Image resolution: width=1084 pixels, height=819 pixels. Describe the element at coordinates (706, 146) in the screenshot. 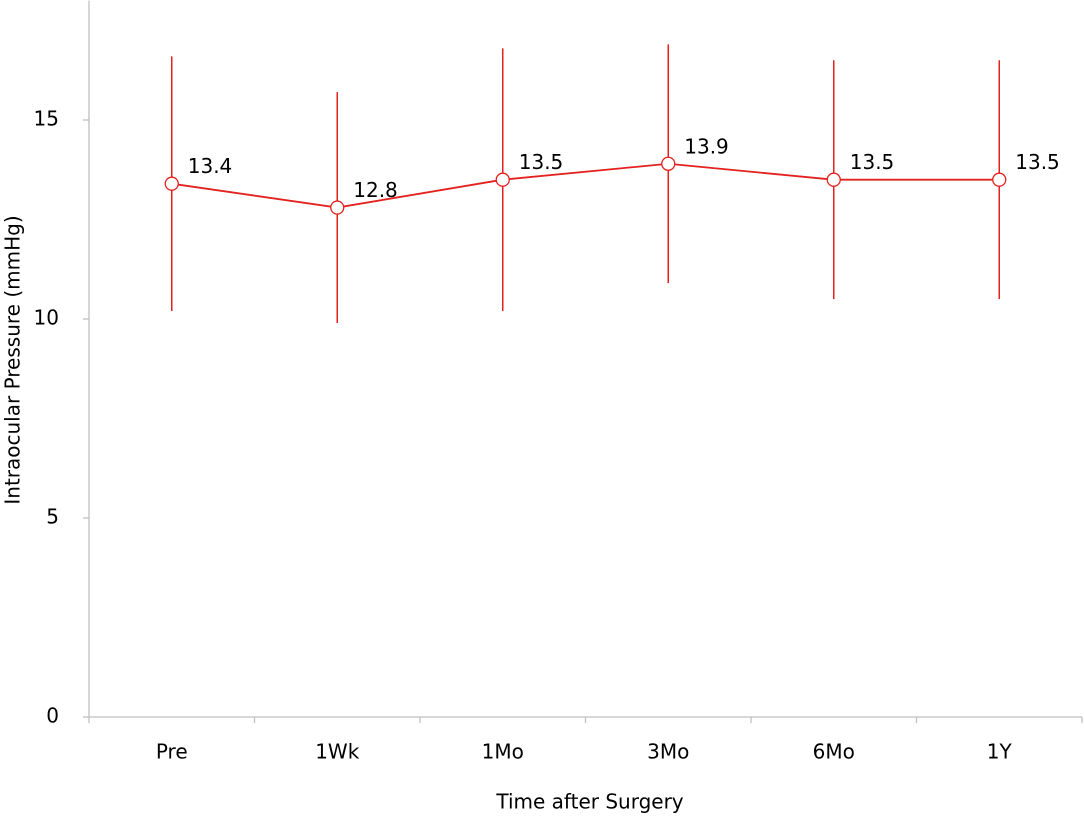

I see `data-label: 13.9` at that location.